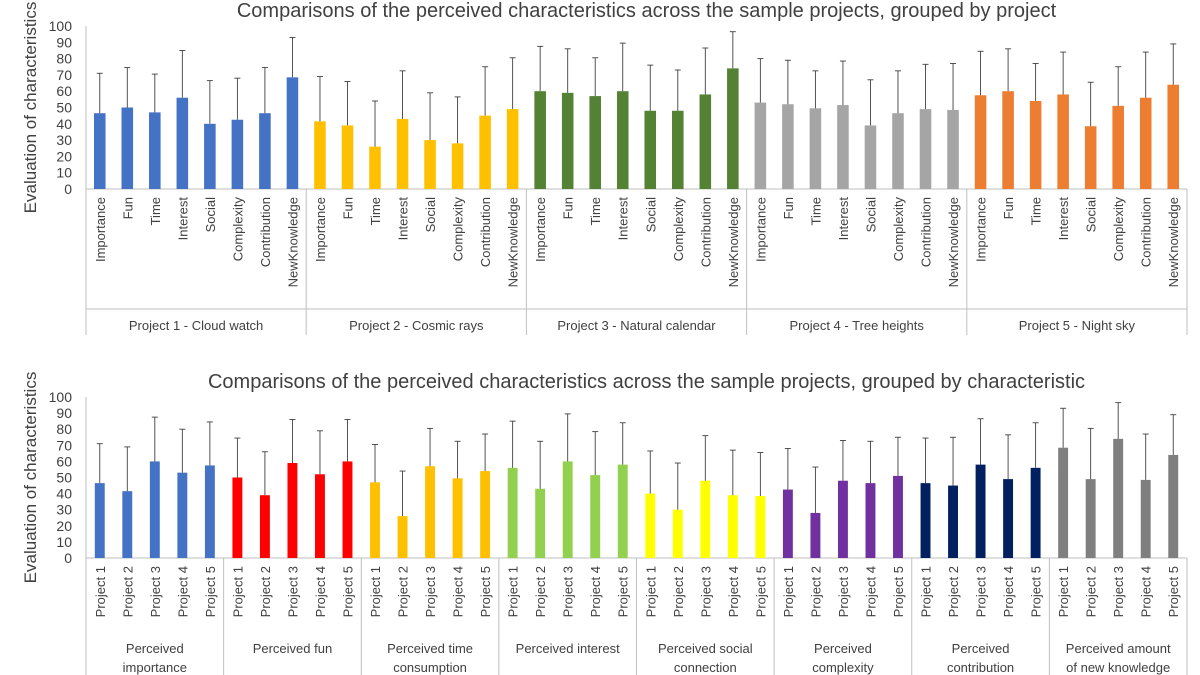  I want to click on y-tick-label: 100, so click(61, 397).